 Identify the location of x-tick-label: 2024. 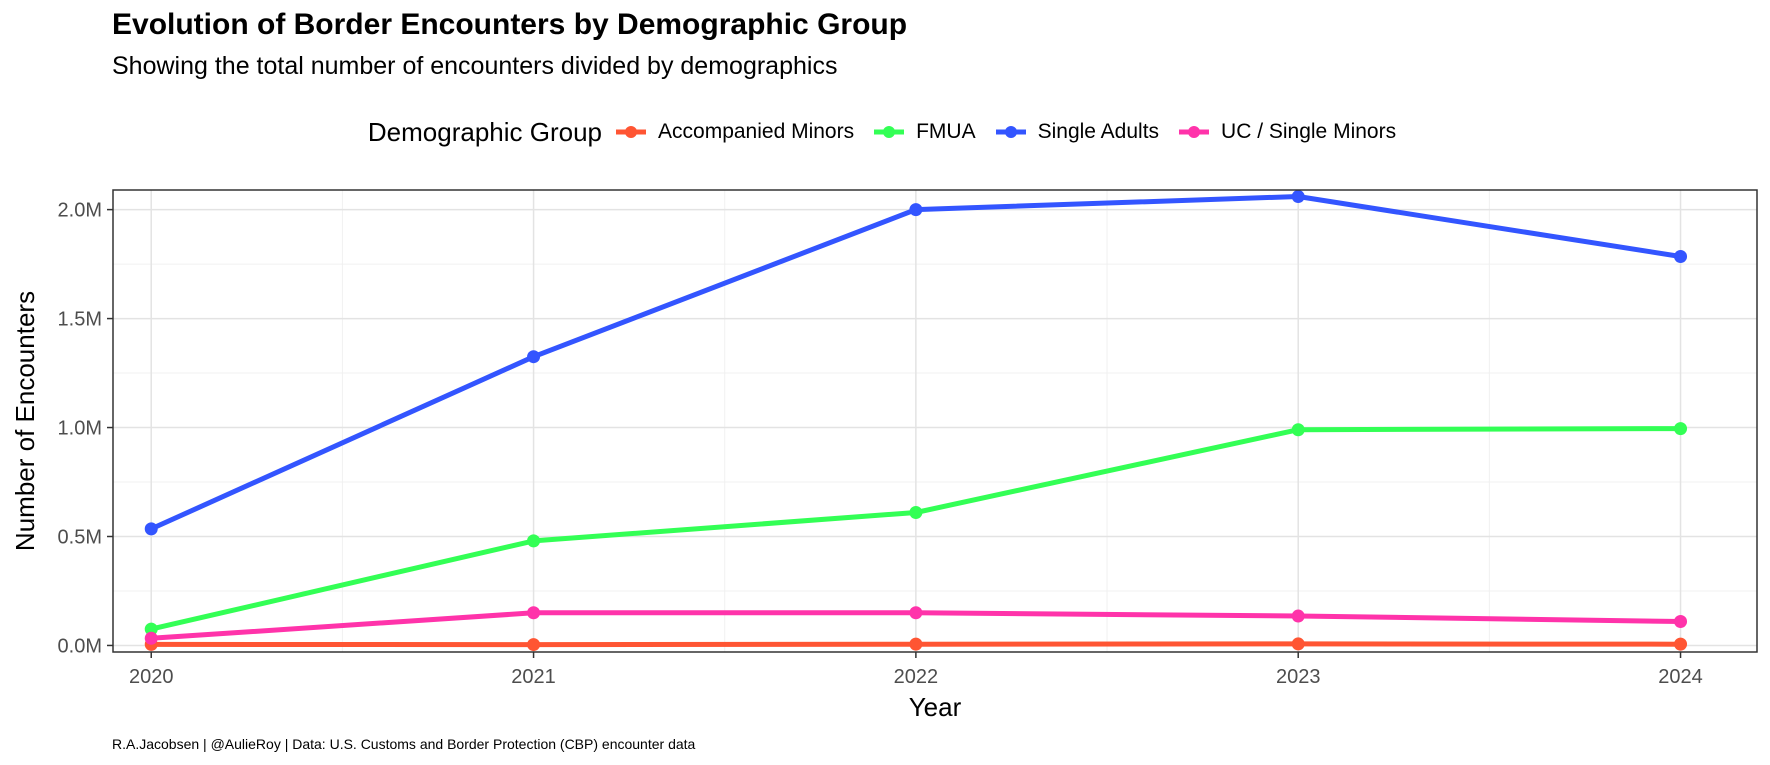
(1680, 677).